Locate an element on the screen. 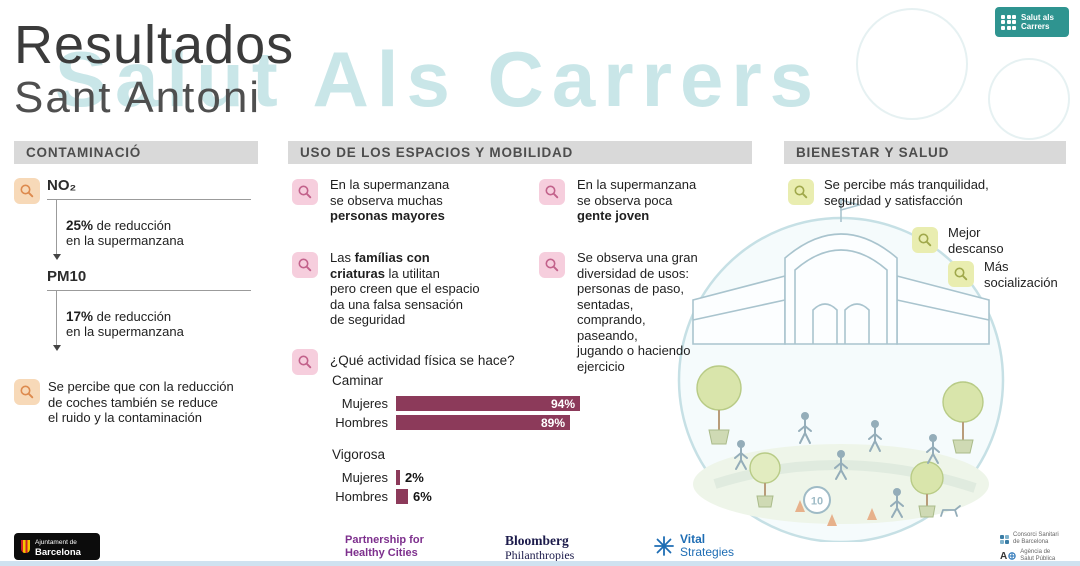  page-title: Resultados Sant Antoni is located at coordinates (154, 69).